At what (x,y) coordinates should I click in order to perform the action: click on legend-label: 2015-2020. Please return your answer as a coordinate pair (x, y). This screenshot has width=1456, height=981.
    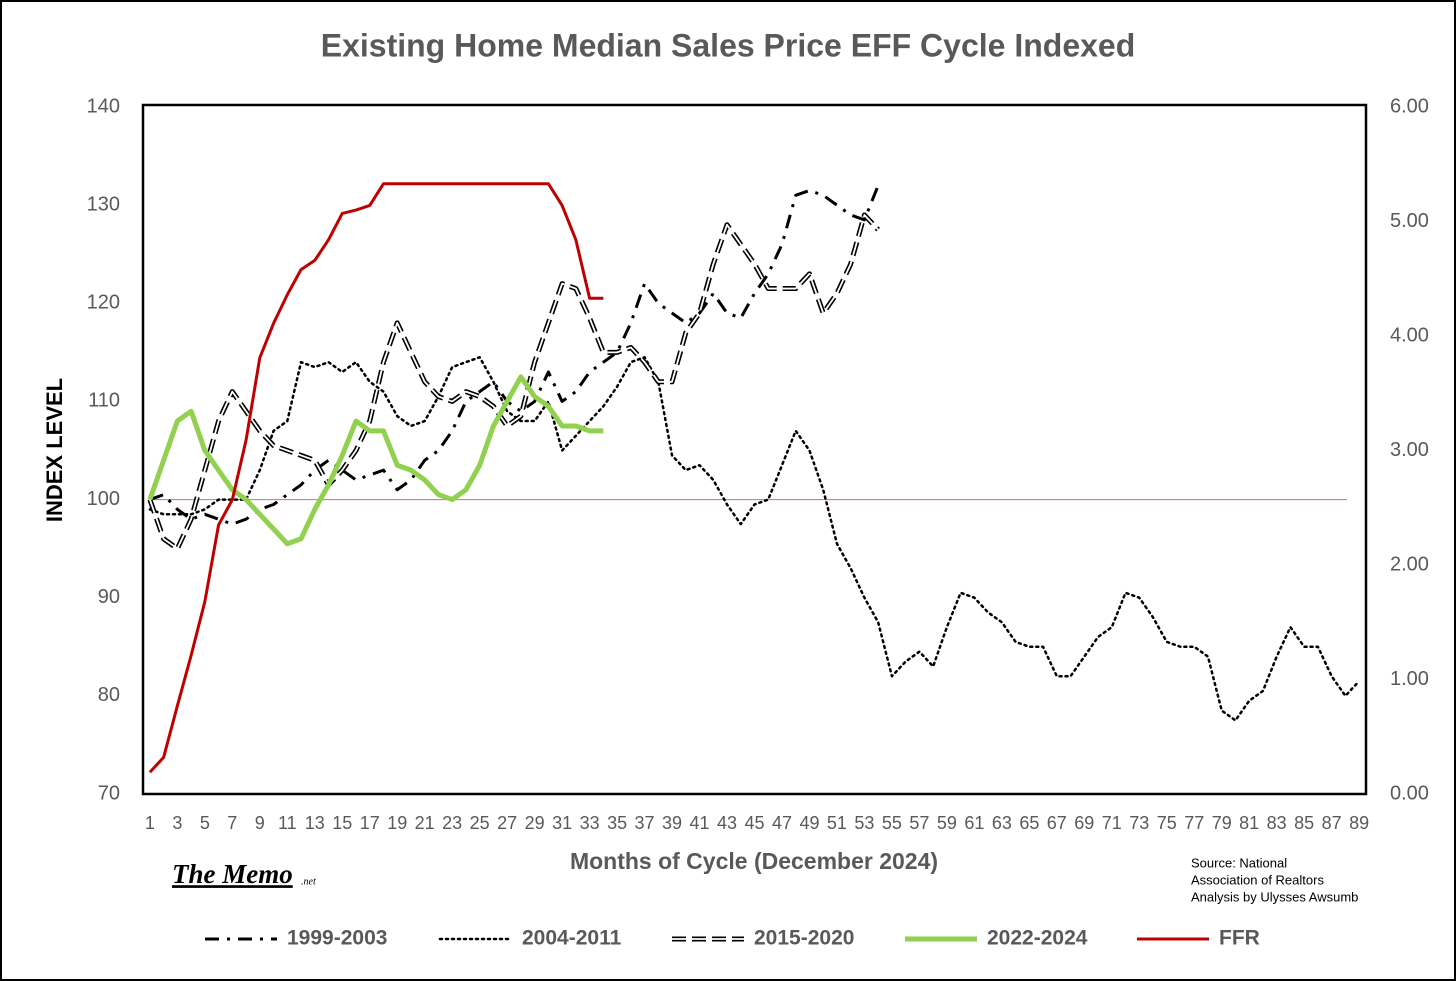
    Looking at the image, I should click on (804, 938).